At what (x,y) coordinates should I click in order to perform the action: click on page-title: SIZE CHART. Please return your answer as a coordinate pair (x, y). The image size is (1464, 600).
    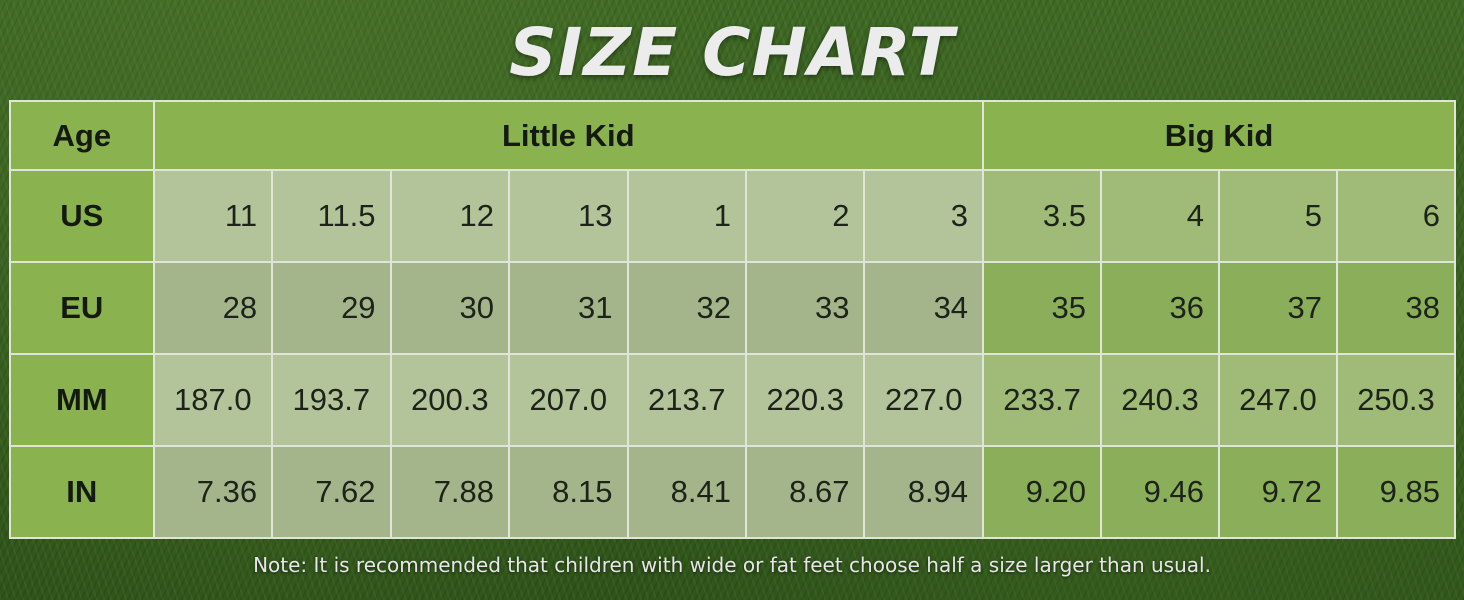
    Looking at the image, I should click on (732, 52).